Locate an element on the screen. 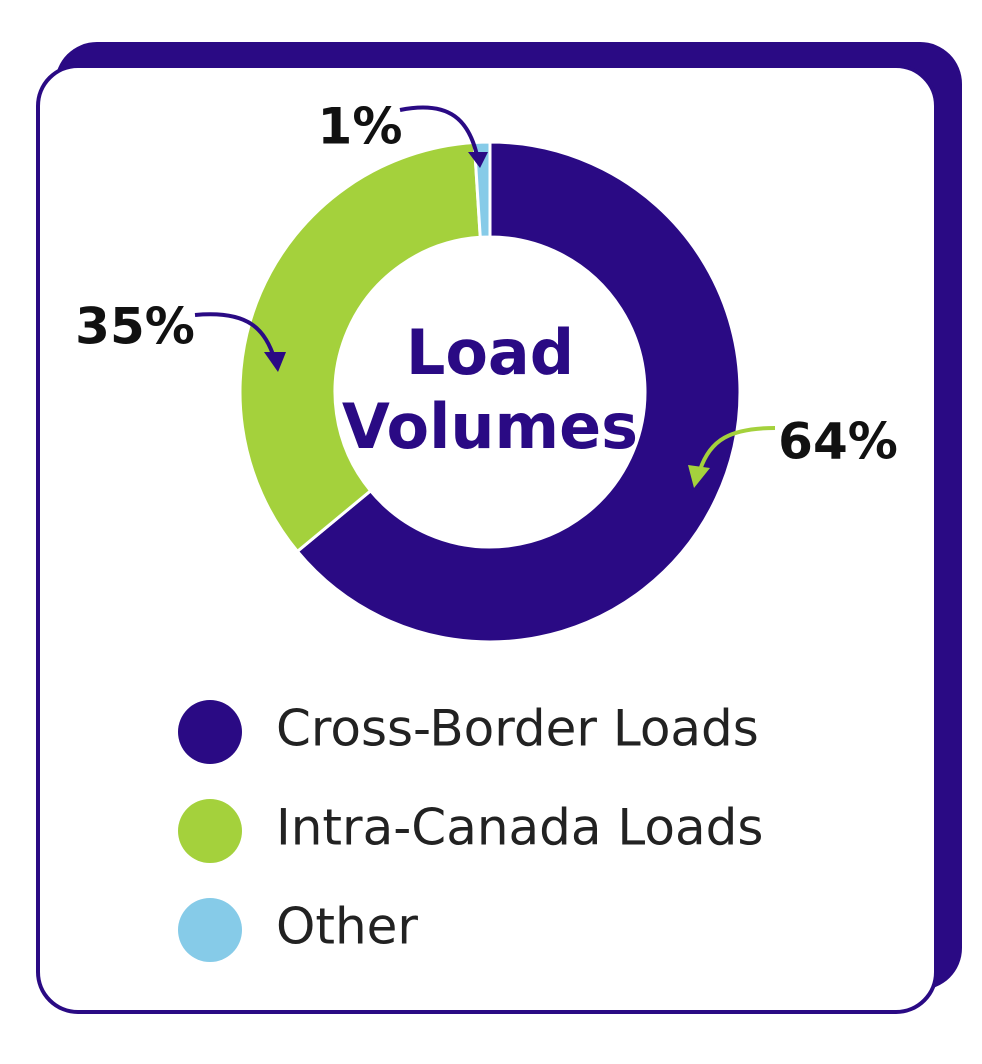  data-label: 1% is located at coordinates (360, 127).